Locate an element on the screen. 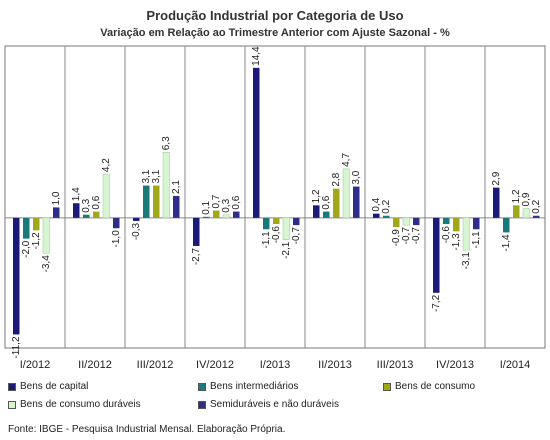 The width and height of the screenshot is (550, 440). data-label: -0,9 is located at coordinates (396, 238).